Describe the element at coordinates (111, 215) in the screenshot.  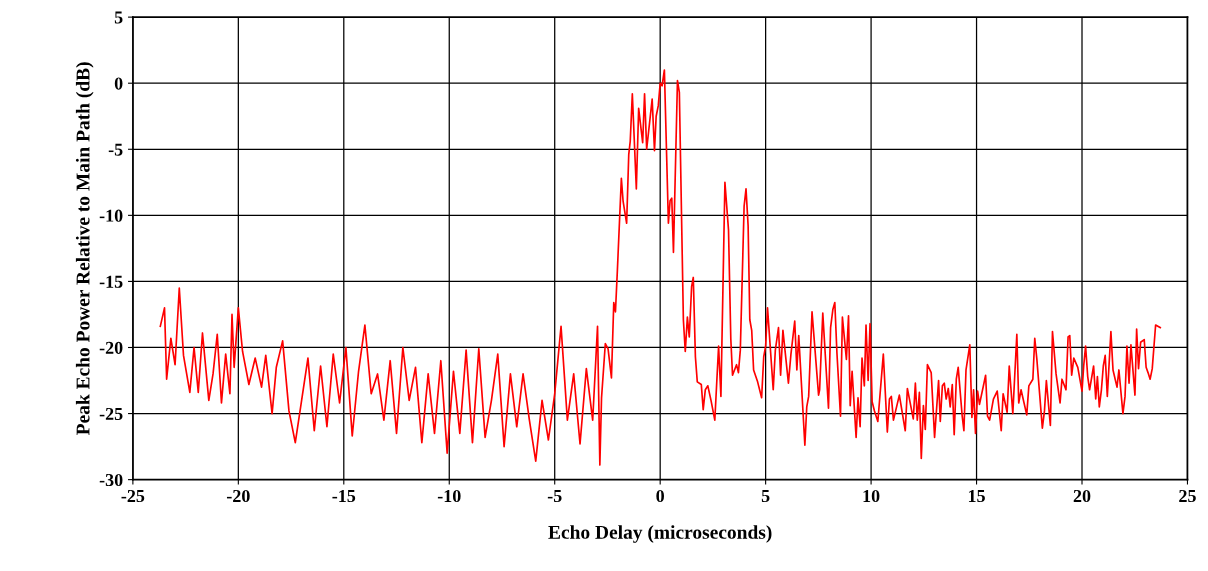
I see `y-tick-label: -10` at that location.